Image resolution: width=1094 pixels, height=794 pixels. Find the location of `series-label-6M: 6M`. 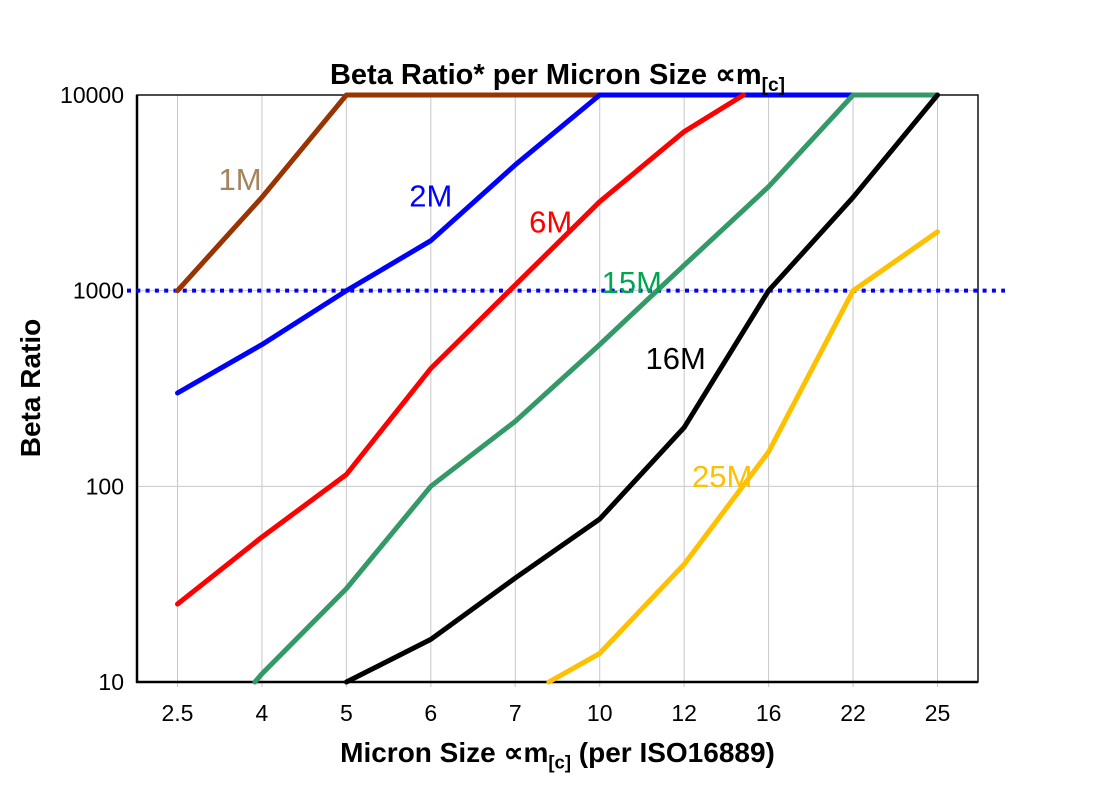

series-label-6M: 6M is located at coordinates (550, 222).